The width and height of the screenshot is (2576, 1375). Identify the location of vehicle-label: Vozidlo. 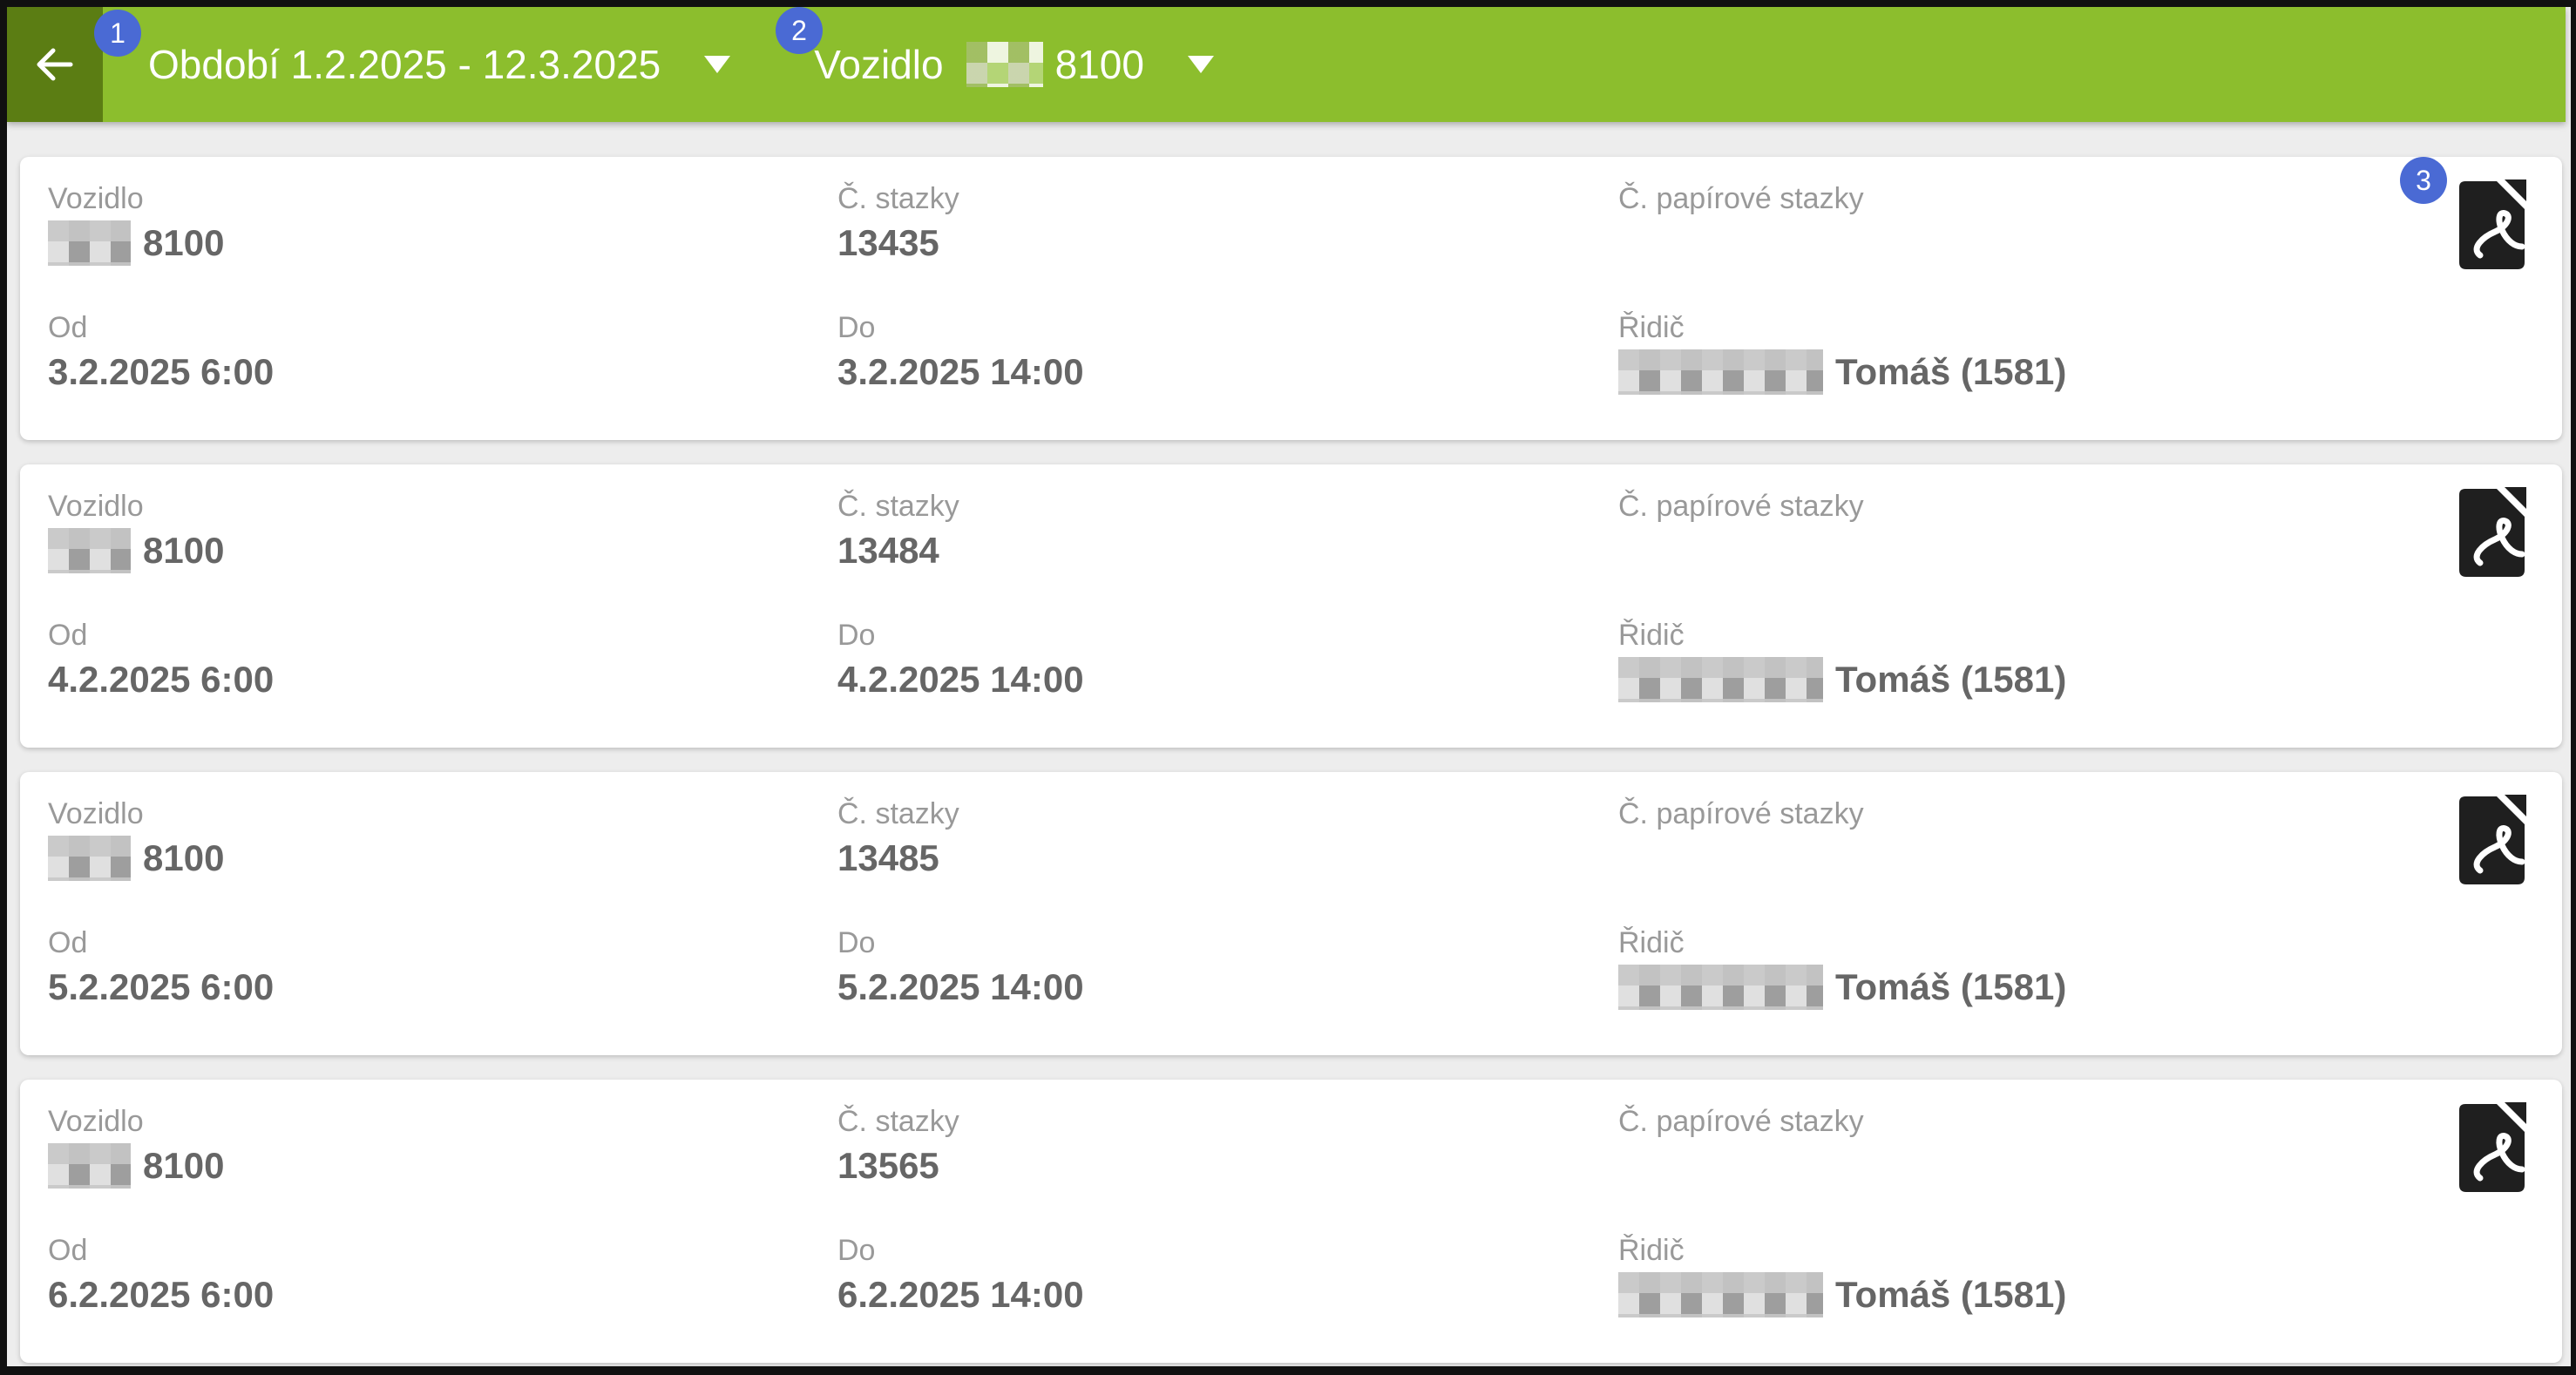
(879, 64).